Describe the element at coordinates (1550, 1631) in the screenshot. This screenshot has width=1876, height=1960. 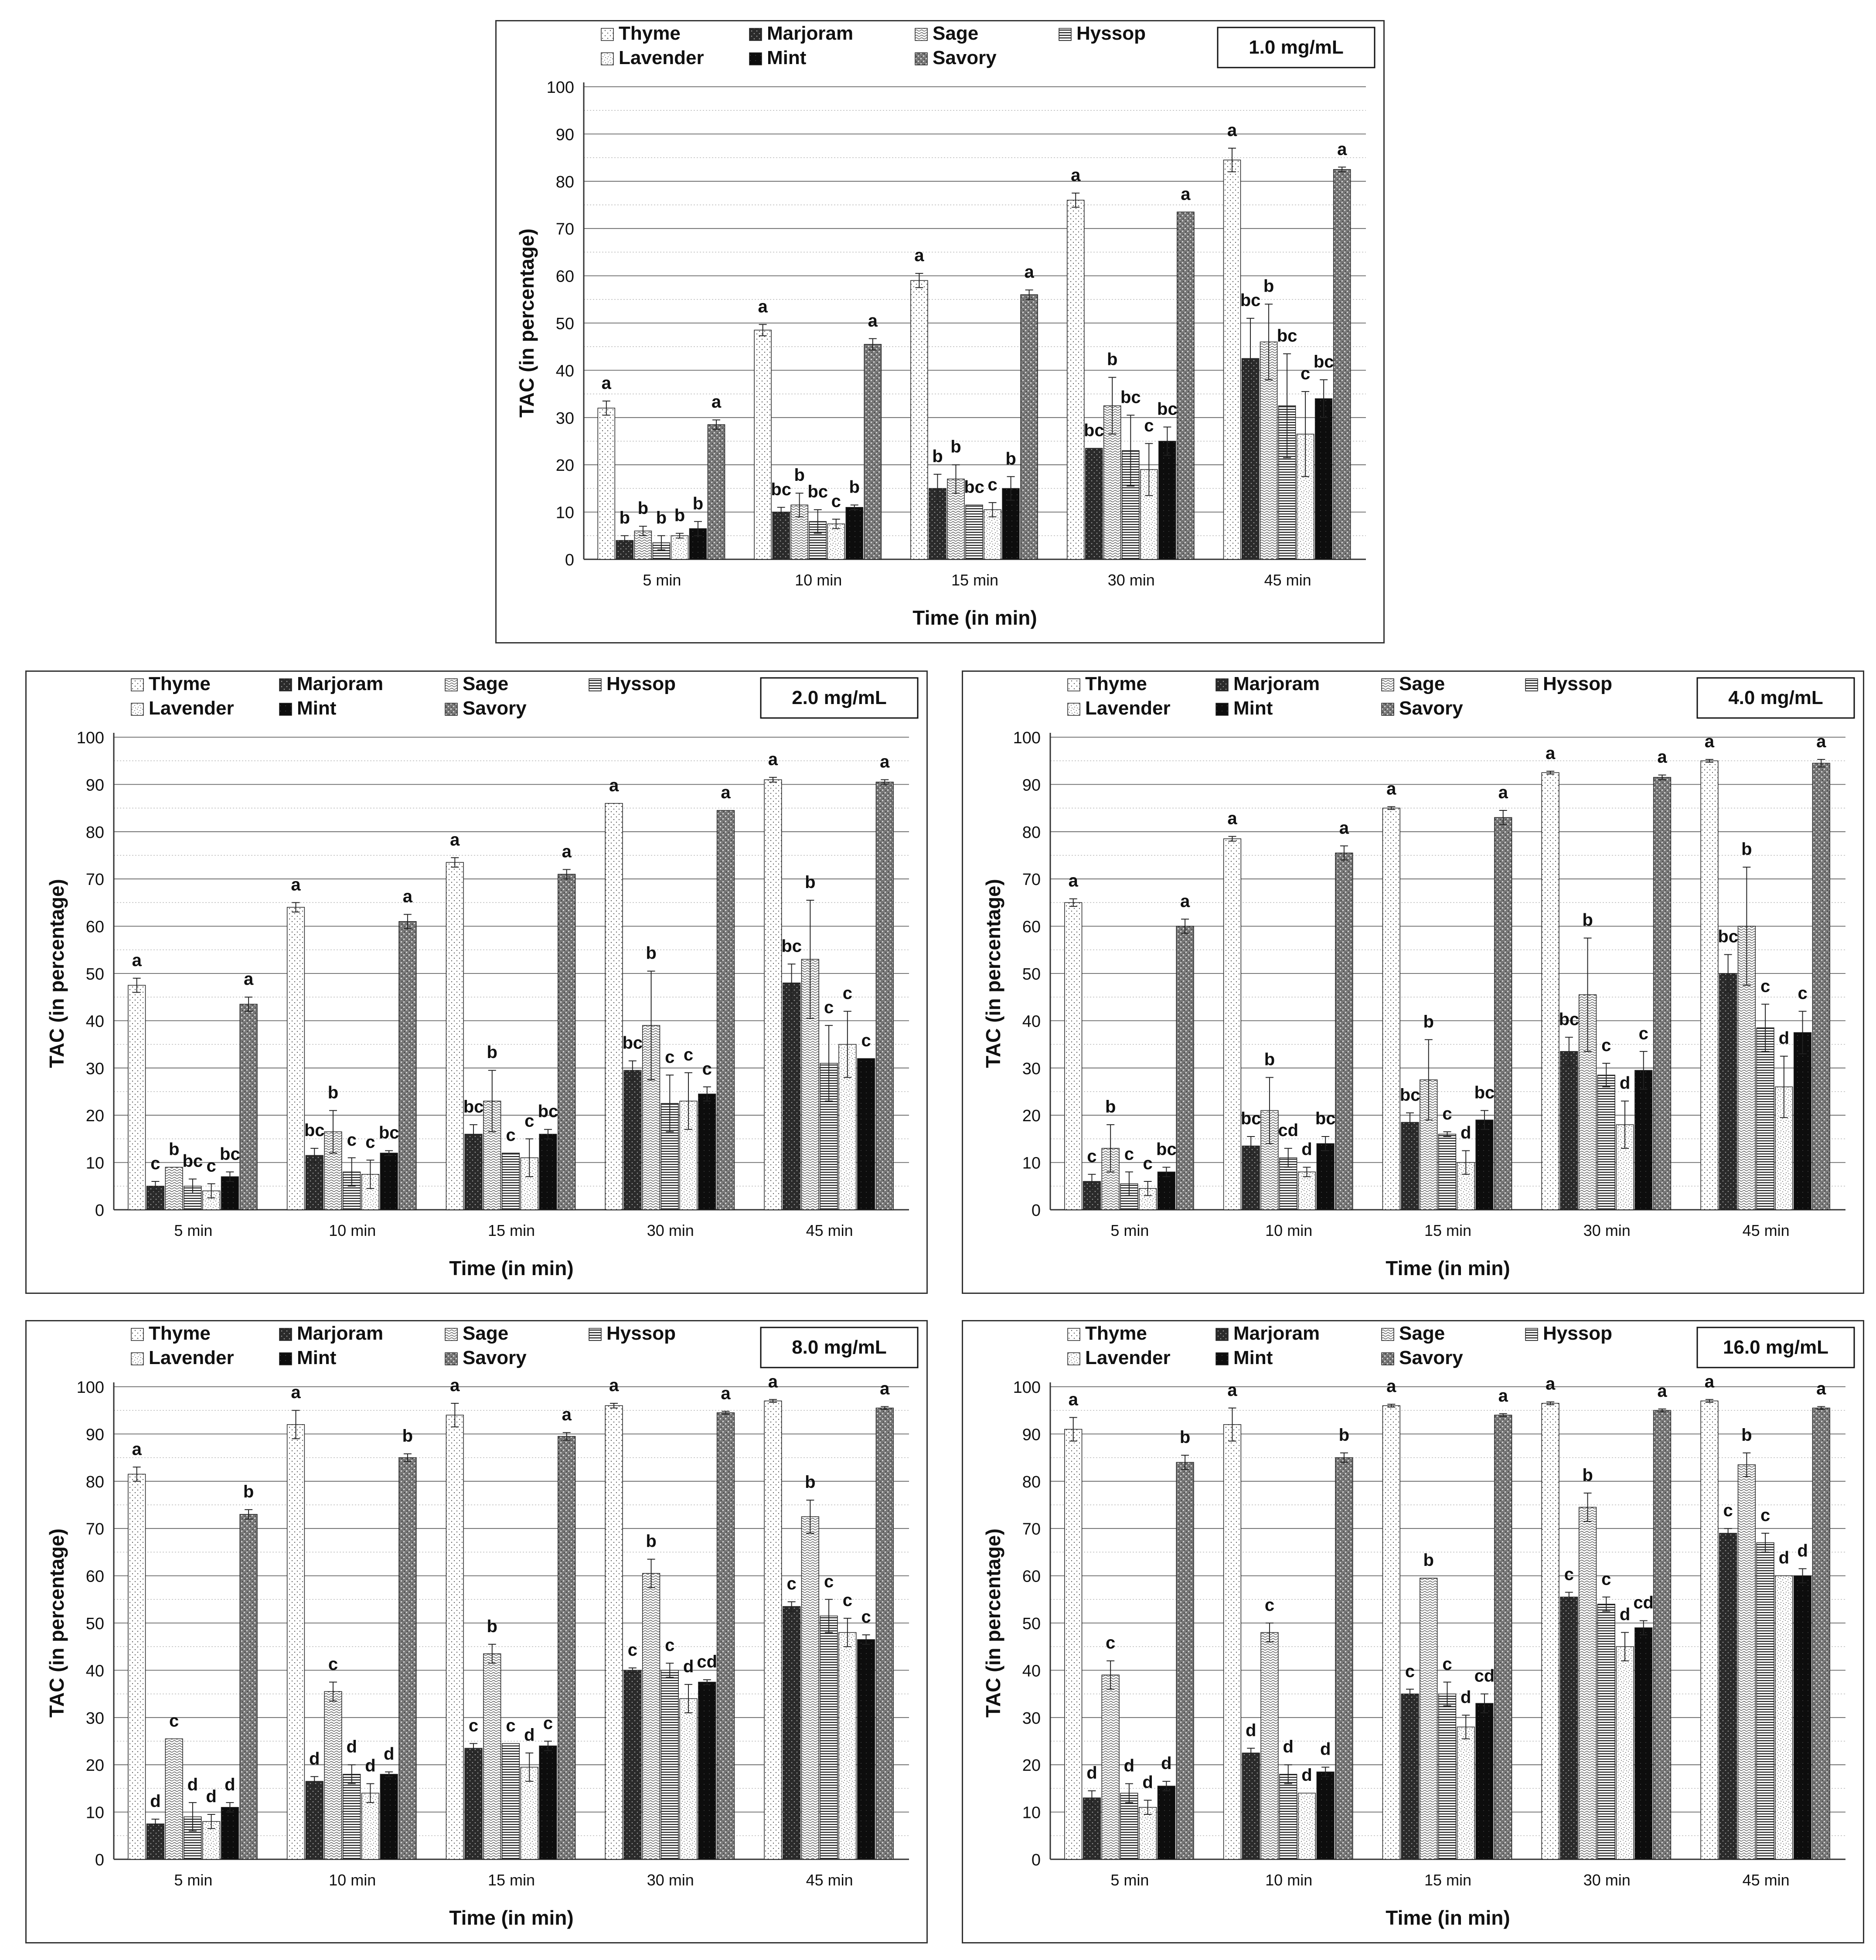
I see `bar-thyme-30-min` at that location.